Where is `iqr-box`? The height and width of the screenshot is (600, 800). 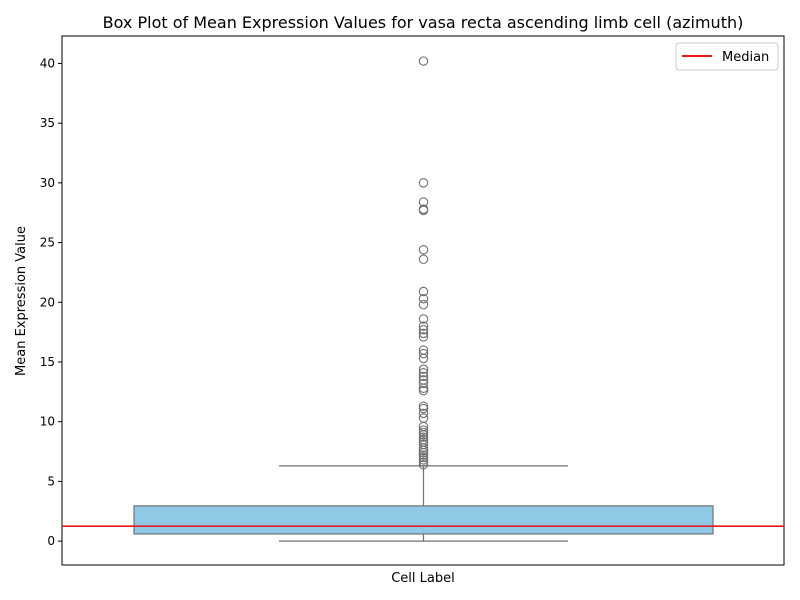
iqr-box is located at coordinates (423, 520).